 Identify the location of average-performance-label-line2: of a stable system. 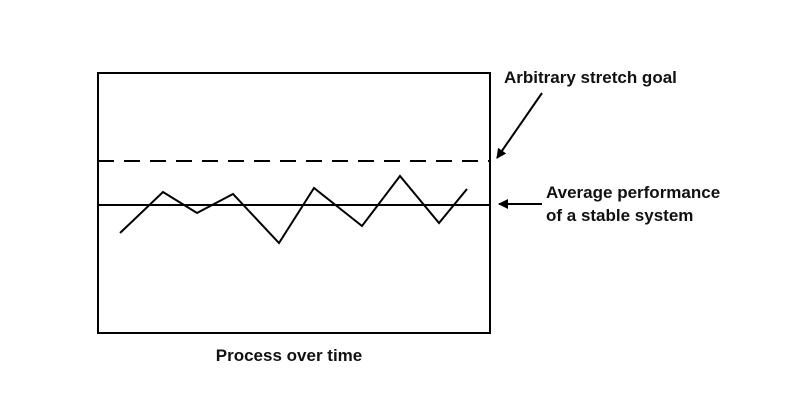
(619, 215).